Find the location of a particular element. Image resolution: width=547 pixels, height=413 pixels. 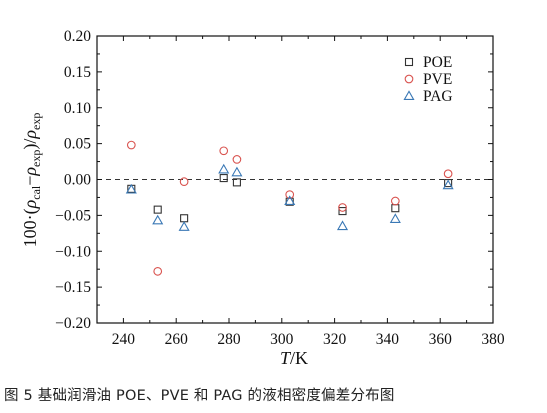

x-tick-label: 340 is located at coordinates (388, 339).